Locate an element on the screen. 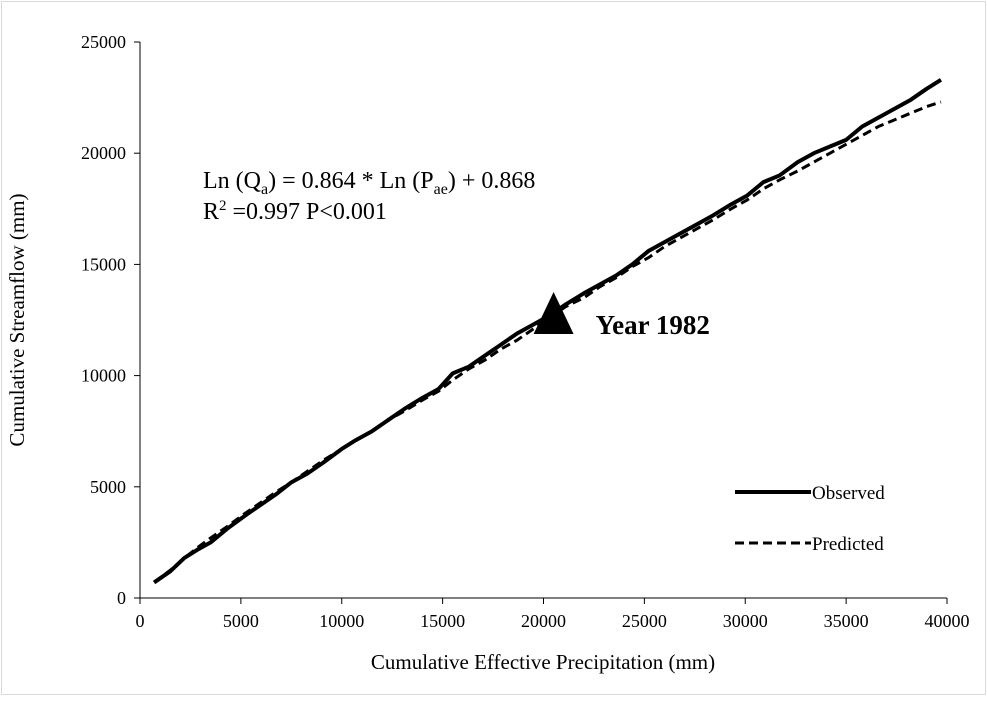 This screenshot has width=987, height=701. x-tick-label: 15000 is located at coordinates (442, 621).